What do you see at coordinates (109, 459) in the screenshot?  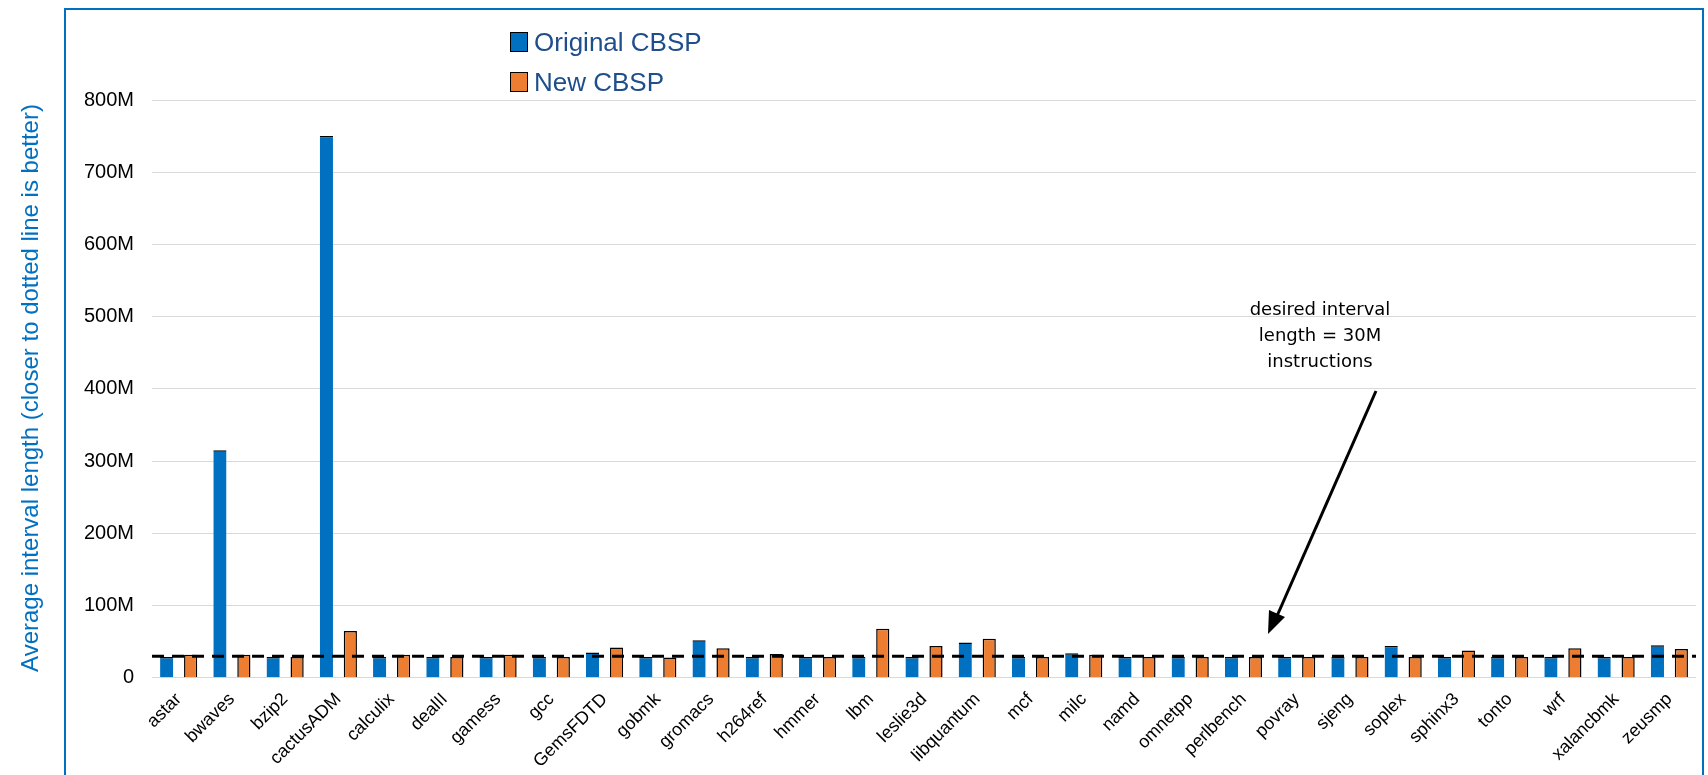 I see `y-tick-label: 300M` at bounding box center [109, 459].